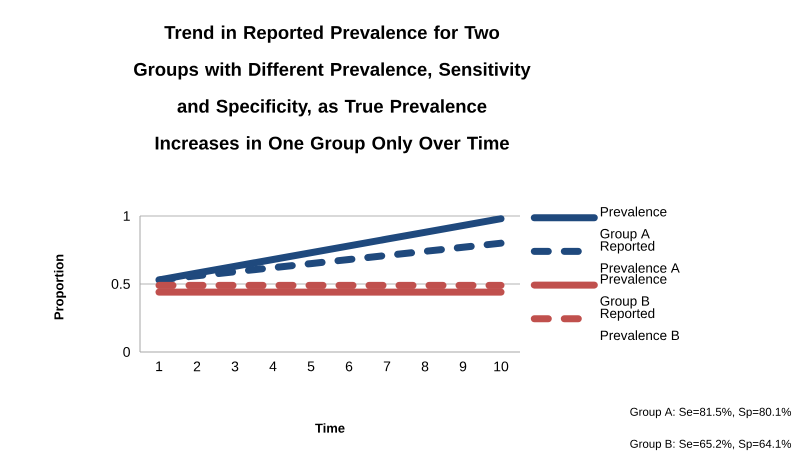  Describe the element at coordinates (235, 366) in the screenshot. I see `x-tick-label: 3` at that location.